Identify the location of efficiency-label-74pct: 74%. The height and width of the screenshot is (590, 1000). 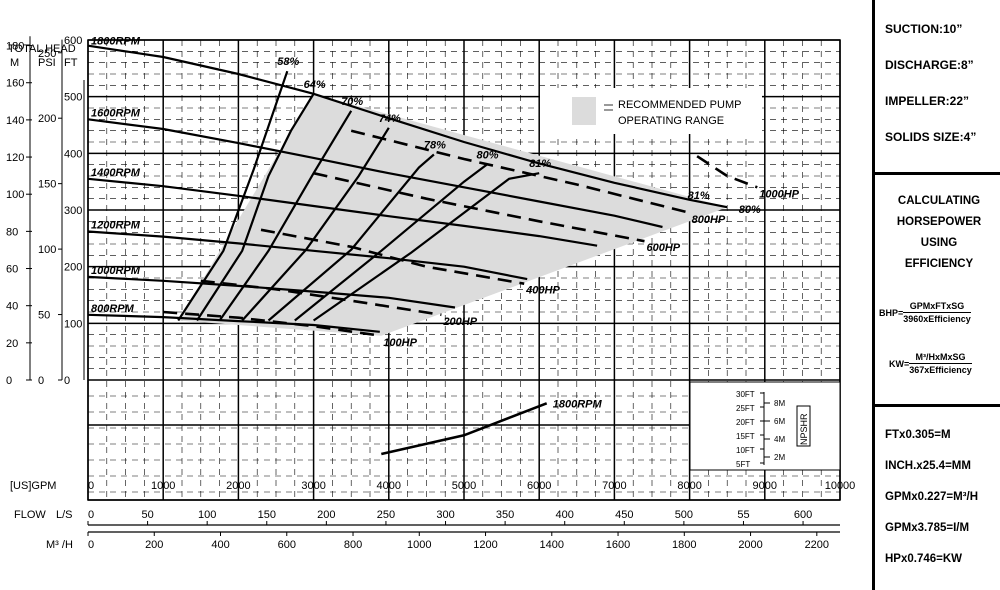
(390, 119).